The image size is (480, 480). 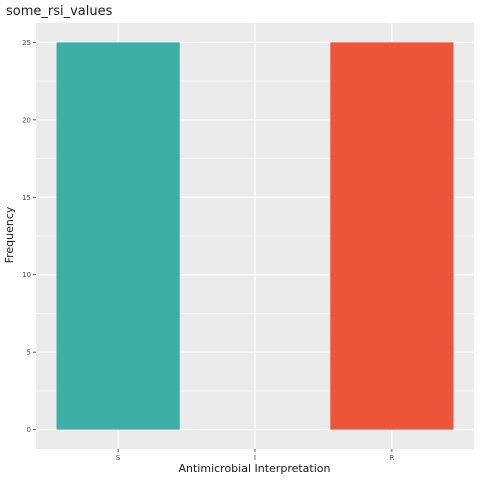 I want to click on x-axis-title: Antimicrobial Interpretation, so click(x=254, y=468).